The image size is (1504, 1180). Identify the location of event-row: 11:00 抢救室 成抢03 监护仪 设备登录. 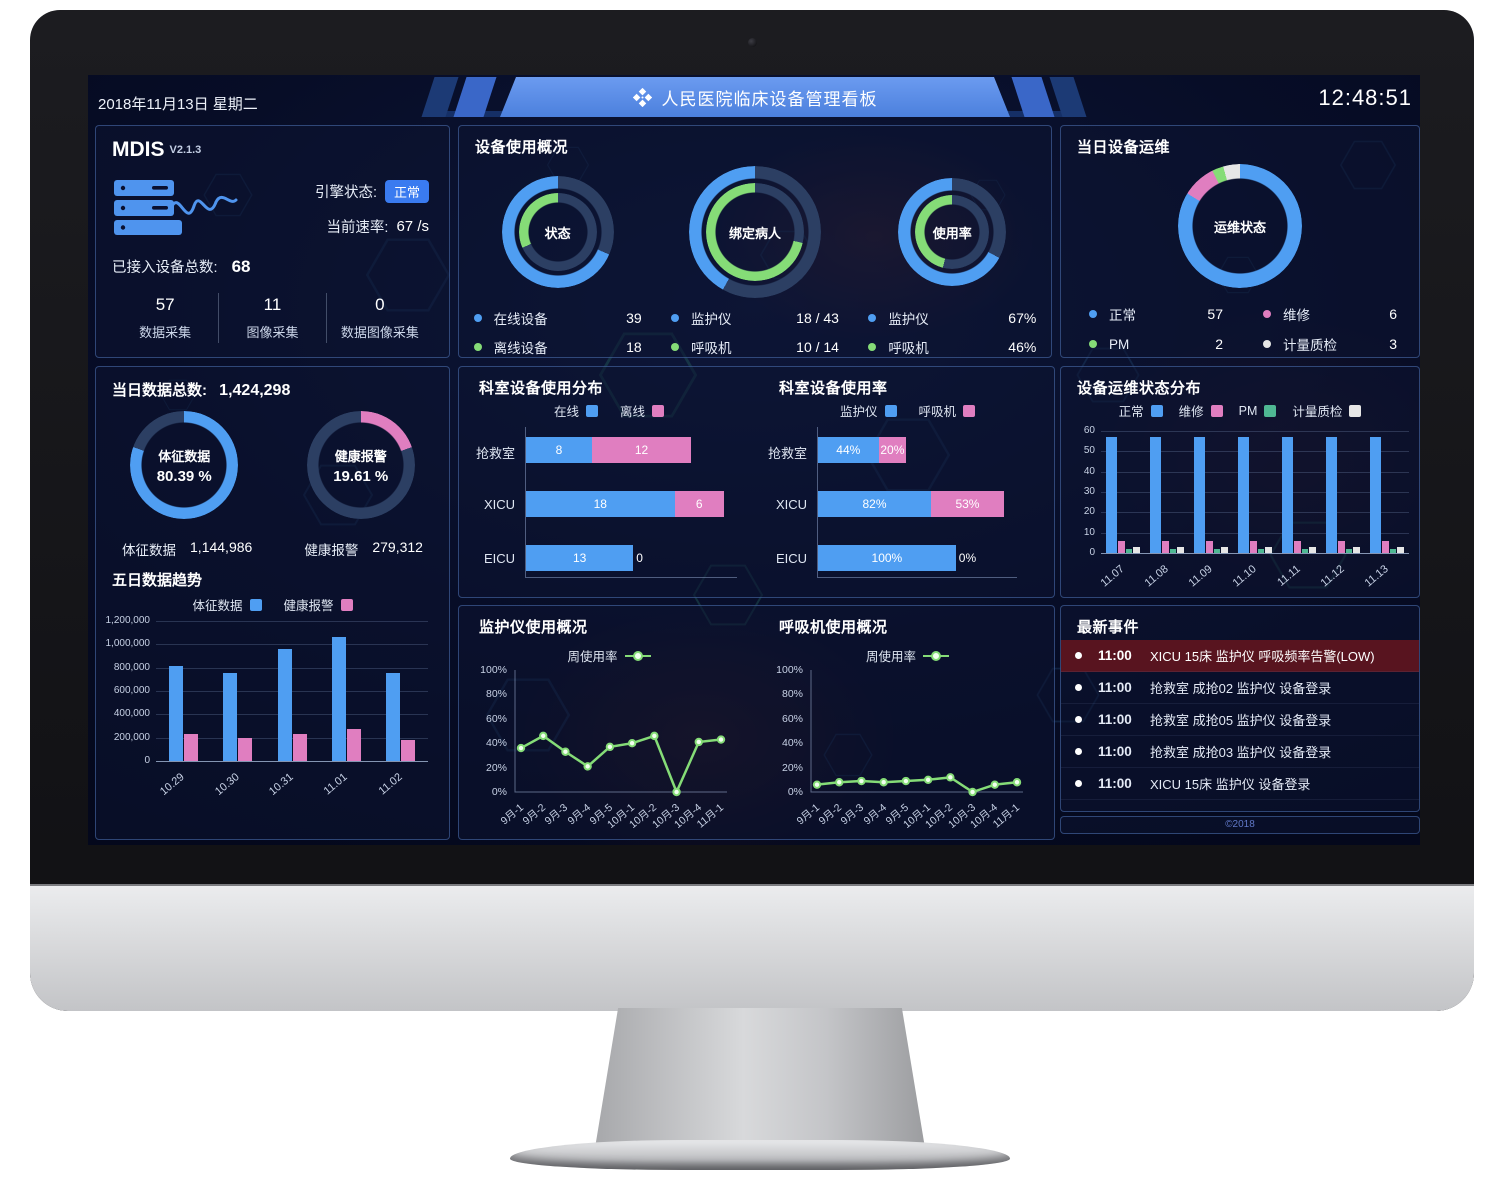
(1240, 752).